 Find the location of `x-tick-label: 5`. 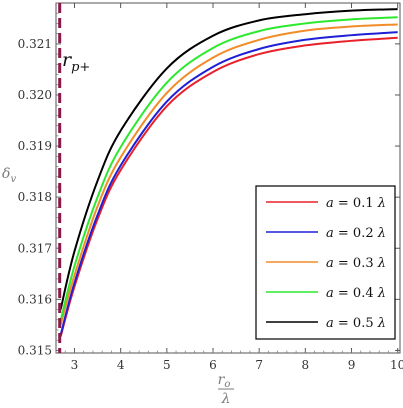

x-tick-label: 5 is located at coordinates (167, 365).